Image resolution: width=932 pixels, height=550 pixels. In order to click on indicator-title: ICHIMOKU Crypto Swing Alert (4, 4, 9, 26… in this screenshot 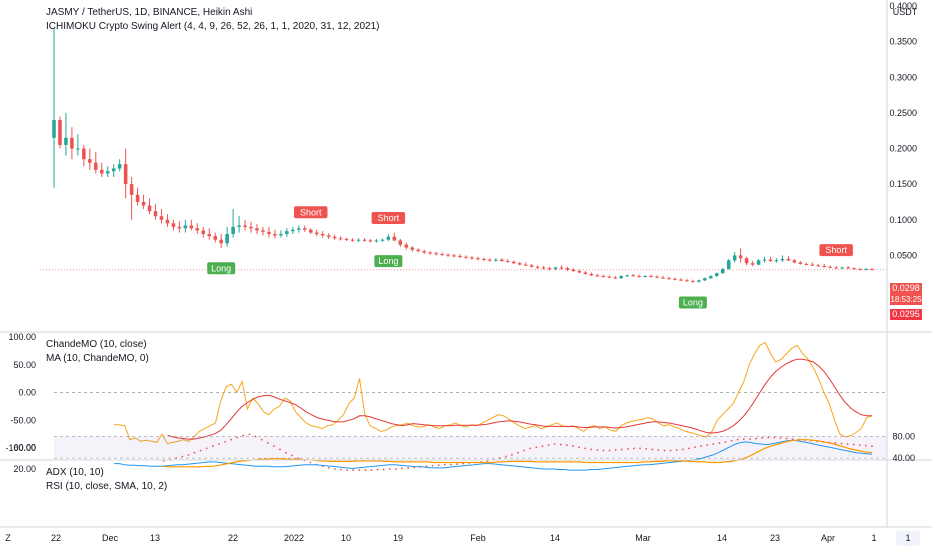, I will do `click(213, 26)`.